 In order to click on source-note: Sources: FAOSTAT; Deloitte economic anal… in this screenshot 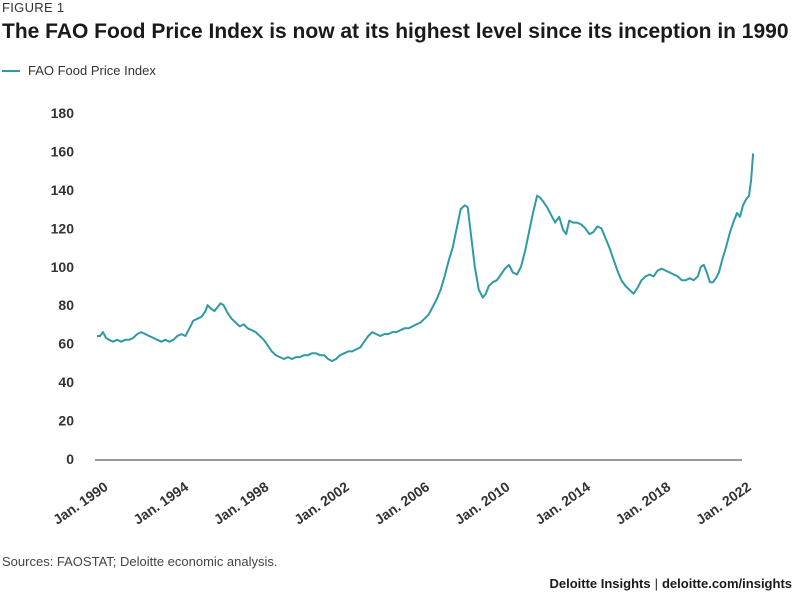, I will do `click(140, 561)`.